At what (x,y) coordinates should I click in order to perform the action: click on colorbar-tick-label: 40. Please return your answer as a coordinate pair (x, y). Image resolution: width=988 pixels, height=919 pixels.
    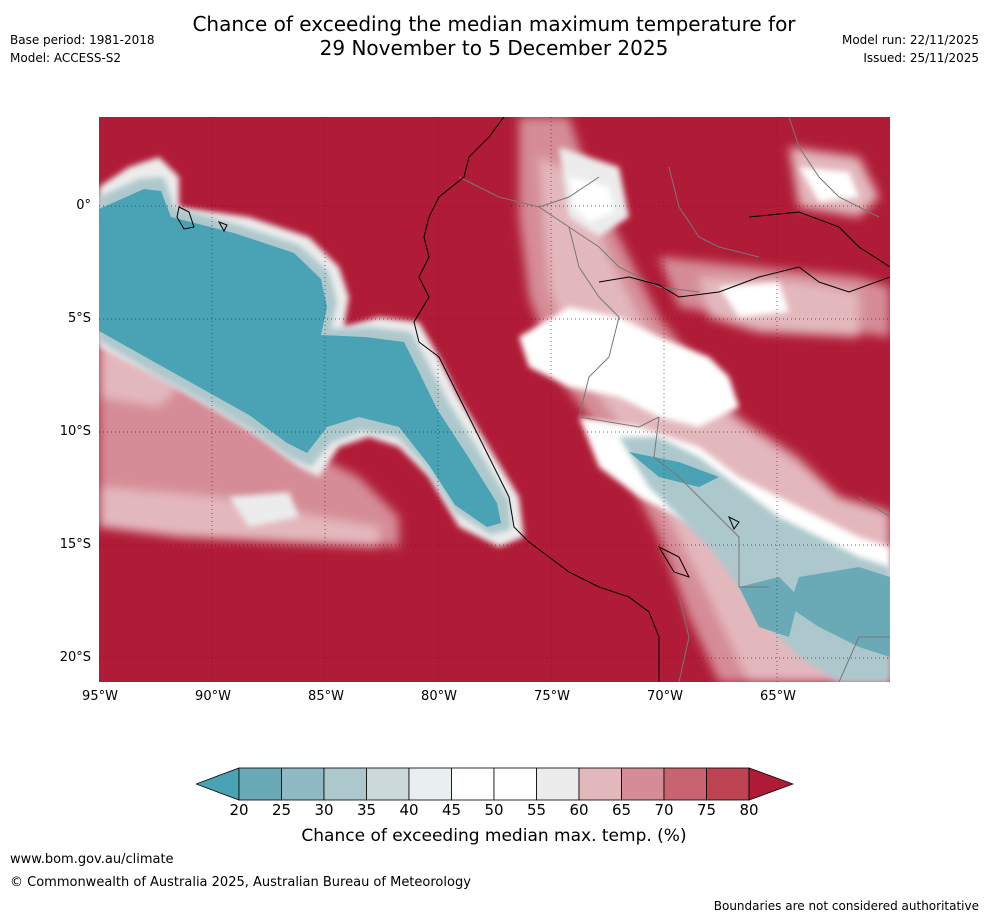
    Looking at the image, I should click on (409, 810).